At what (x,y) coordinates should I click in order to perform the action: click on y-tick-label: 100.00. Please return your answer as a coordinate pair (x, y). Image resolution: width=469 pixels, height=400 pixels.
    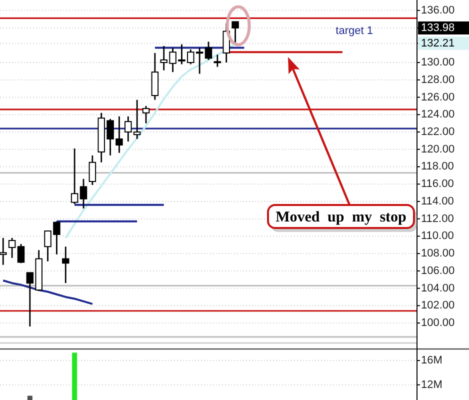
    Looking at the image, I should click on (438, 323).